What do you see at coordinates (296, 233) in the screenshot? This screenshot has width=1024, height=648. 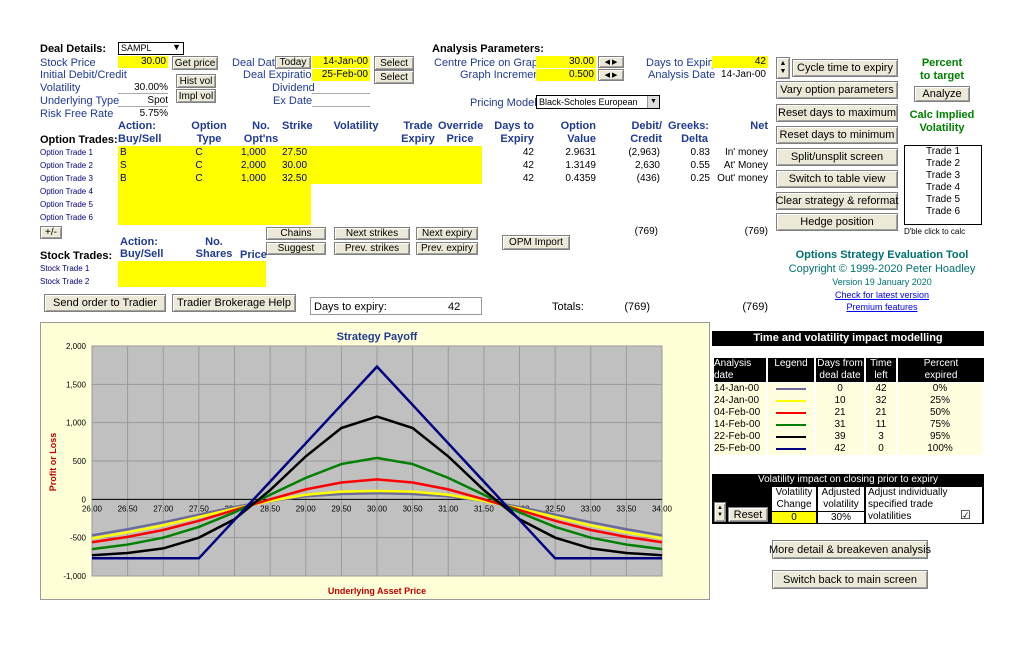 I see `chains-button: Chains` at bounding box center [296, 233].